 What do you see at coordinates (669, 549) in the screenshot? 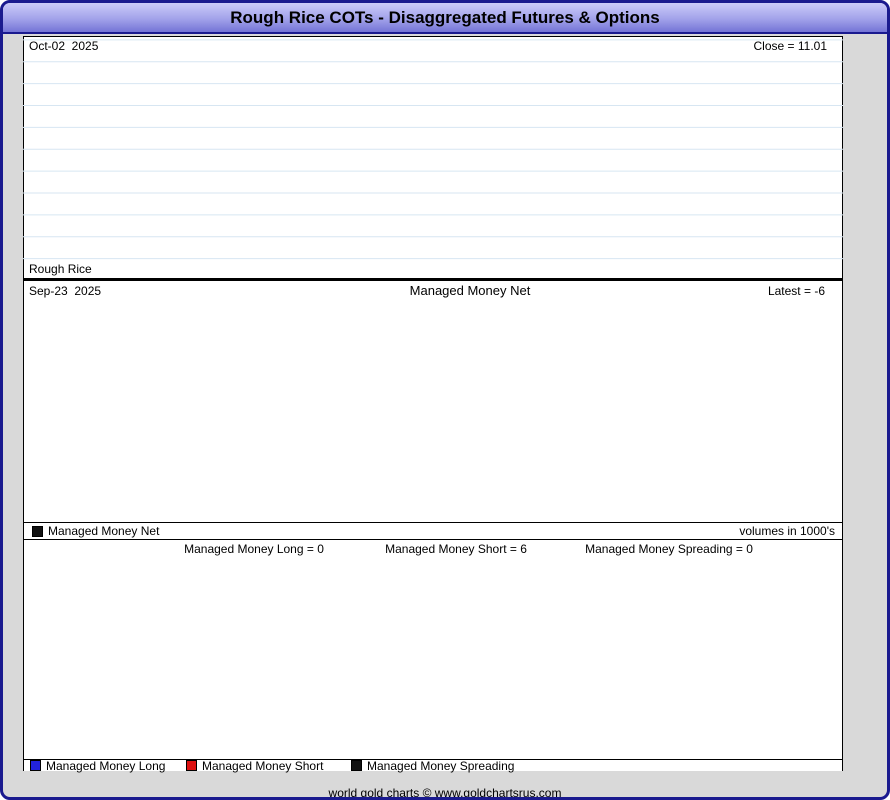
I see `stat-spread: Managed Money Spreading = 0` at bounding box center [669, 549].